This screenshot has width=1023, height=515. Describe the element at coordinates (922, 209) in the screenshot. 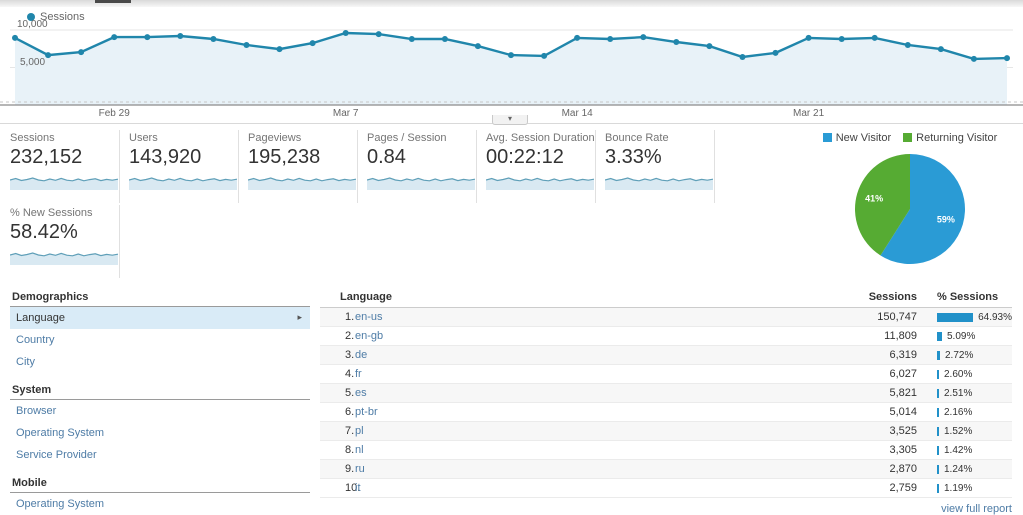

I see `pie-slice-new-visitor` at that location.